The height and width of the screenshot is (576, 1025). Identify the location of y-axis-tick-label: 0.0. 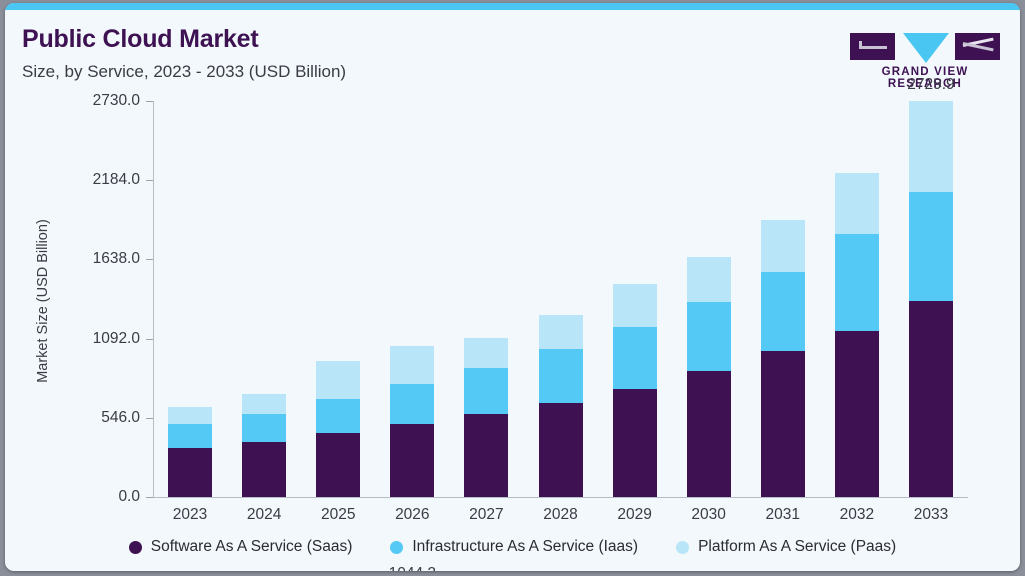
(129, 496).